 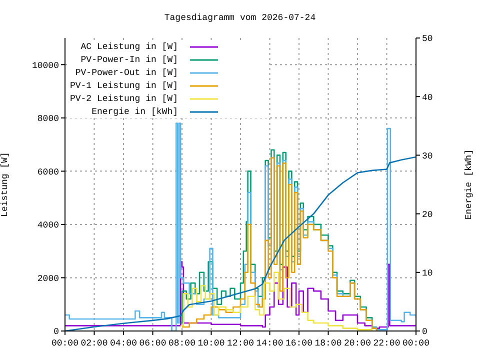 What do you see at coordinates (240, 343) in the screenshot?
I see `x-tick-label: 12:00` at bounding box center [240, 343].